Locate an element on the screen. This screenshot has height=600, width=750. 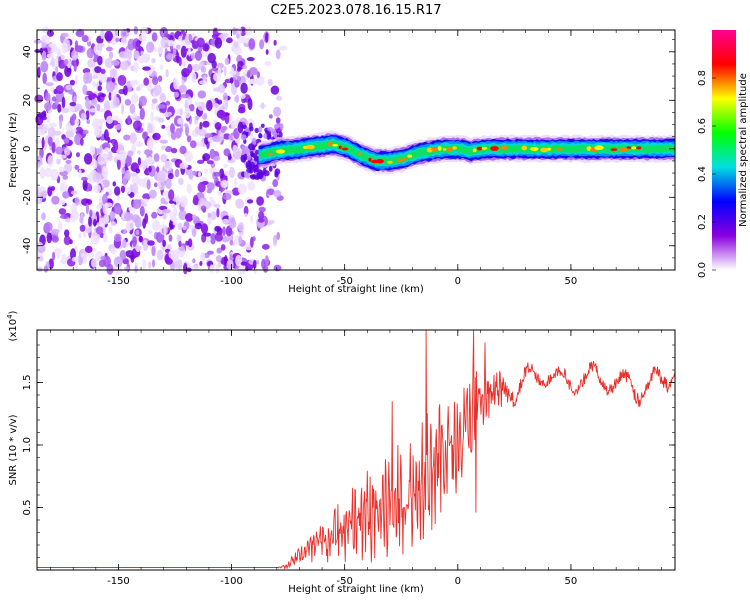
spectrogram-x-tick-label: -150 is located at coordinates (118, 281).